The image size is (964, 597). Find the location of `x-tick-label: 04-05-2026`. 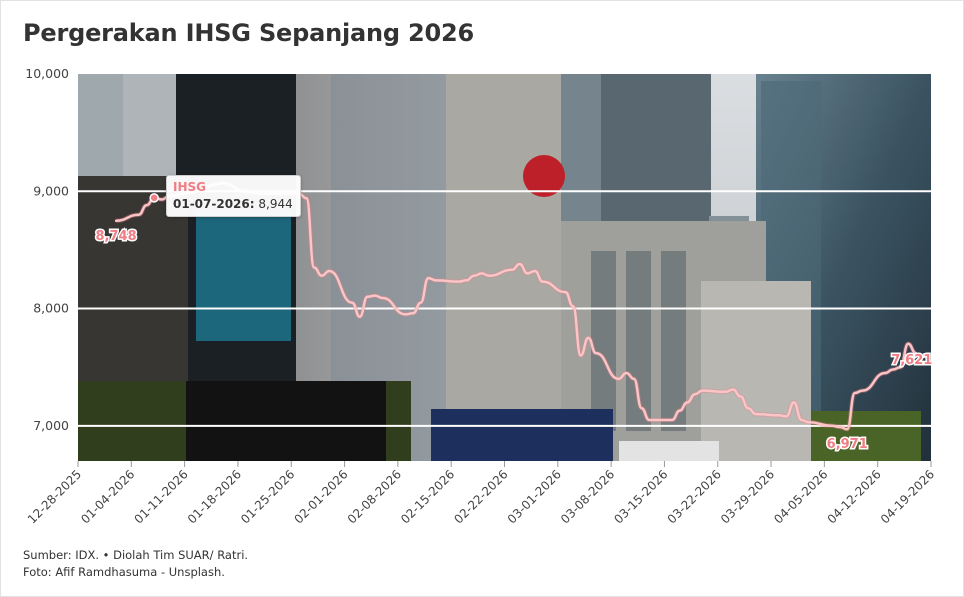

x-tick-label: 04-05-2026 is located at coordinates (800, 496).